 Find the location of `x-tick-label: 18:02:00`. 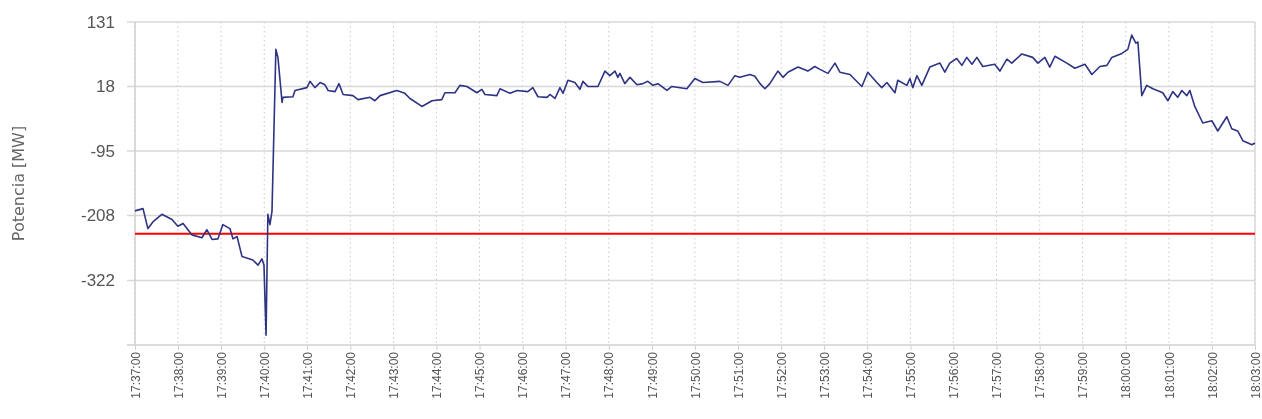

x-tick-label: 18:02:00 is located at coordinates (1212, 375).